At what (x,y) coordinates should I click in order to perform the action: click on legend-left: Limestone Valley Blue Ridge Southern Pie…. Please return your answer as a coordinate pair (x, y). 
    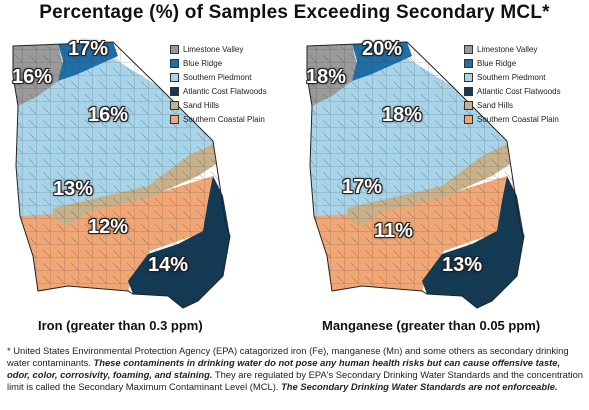
    Looking at the image, I should click on (218, 84).